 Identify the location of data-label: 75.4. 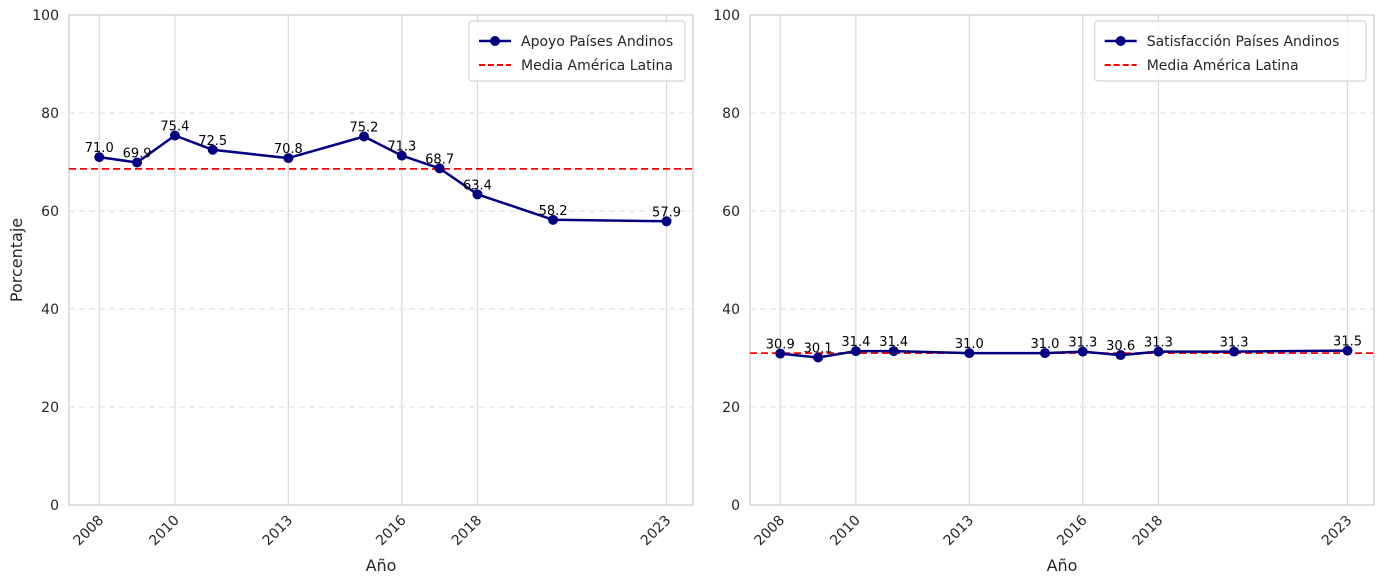
(174, 127).